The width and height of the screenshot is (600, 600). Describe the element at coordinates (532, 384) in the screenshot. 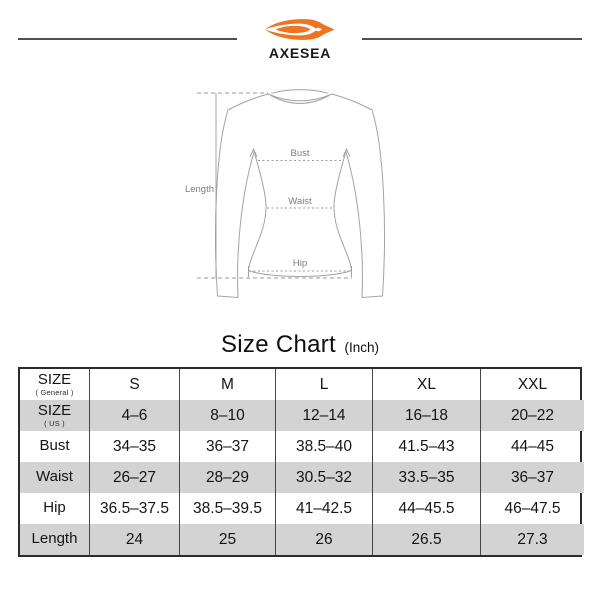

I see `header-size-xxl: XXL` at that location.